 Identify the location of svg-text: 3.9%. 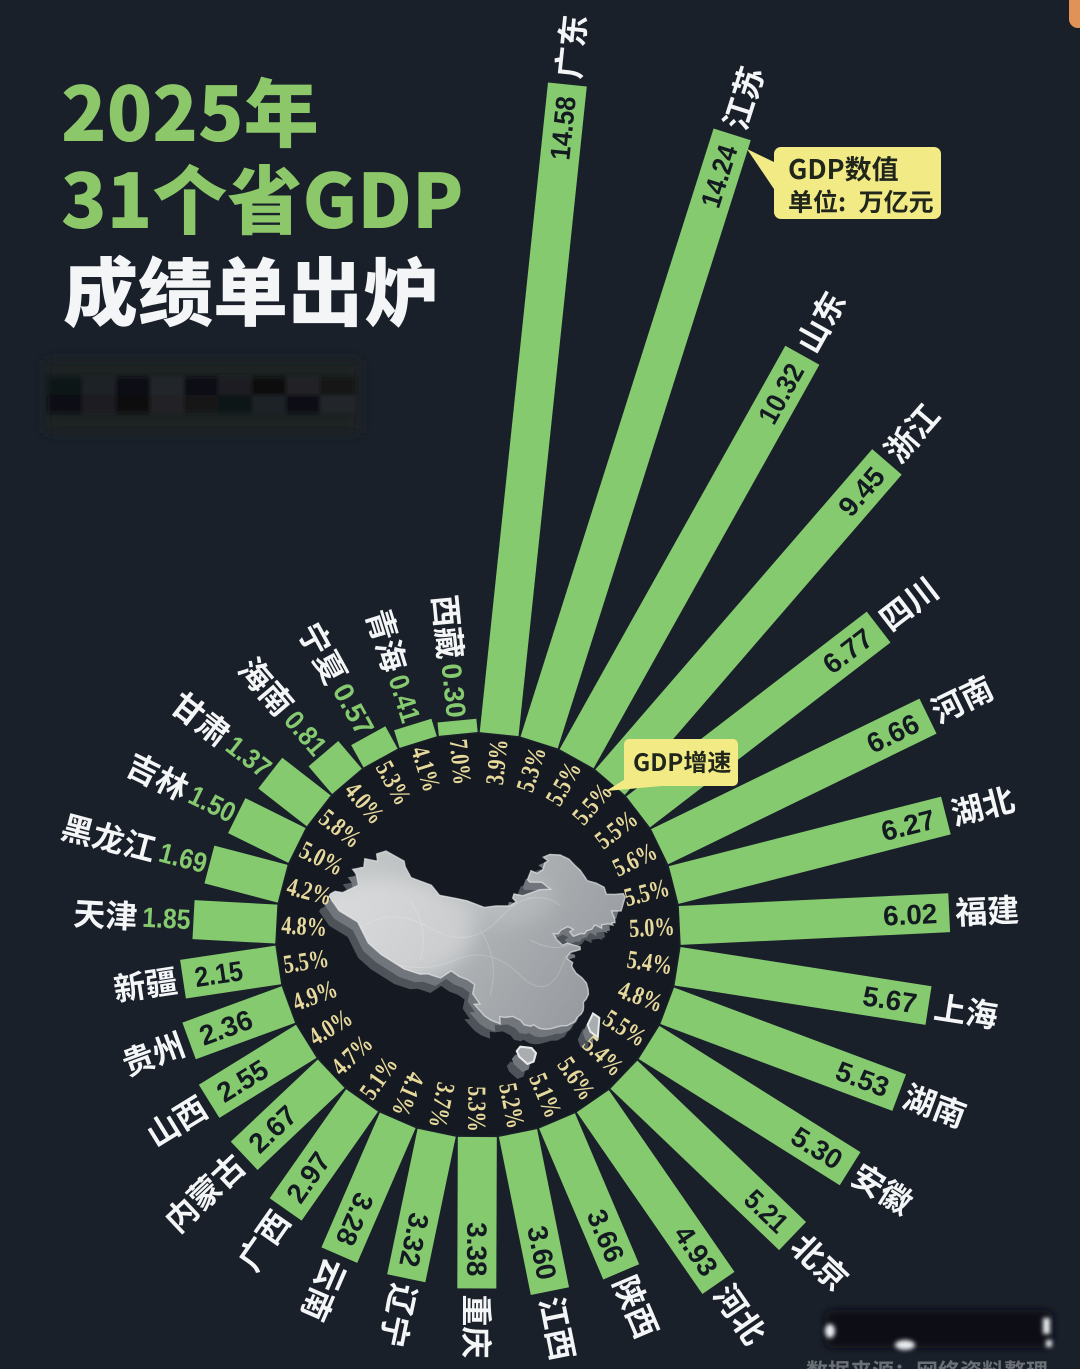
(498, 762).